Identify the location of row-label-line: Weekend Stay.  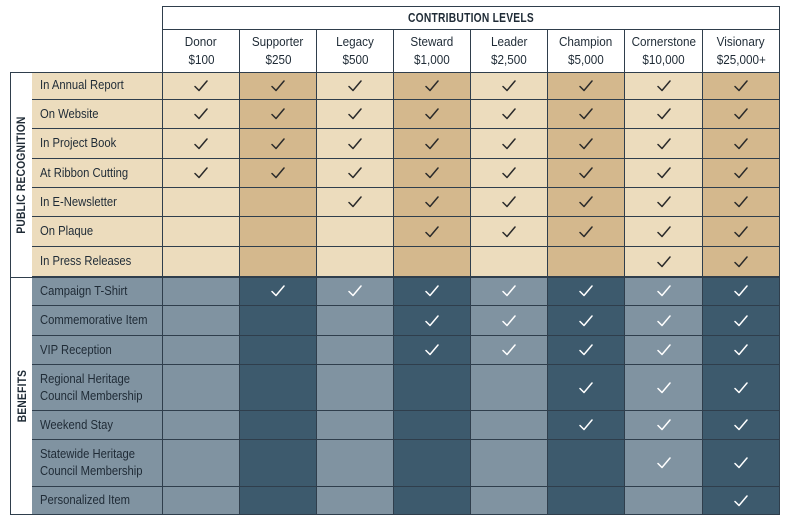
(76, 424).